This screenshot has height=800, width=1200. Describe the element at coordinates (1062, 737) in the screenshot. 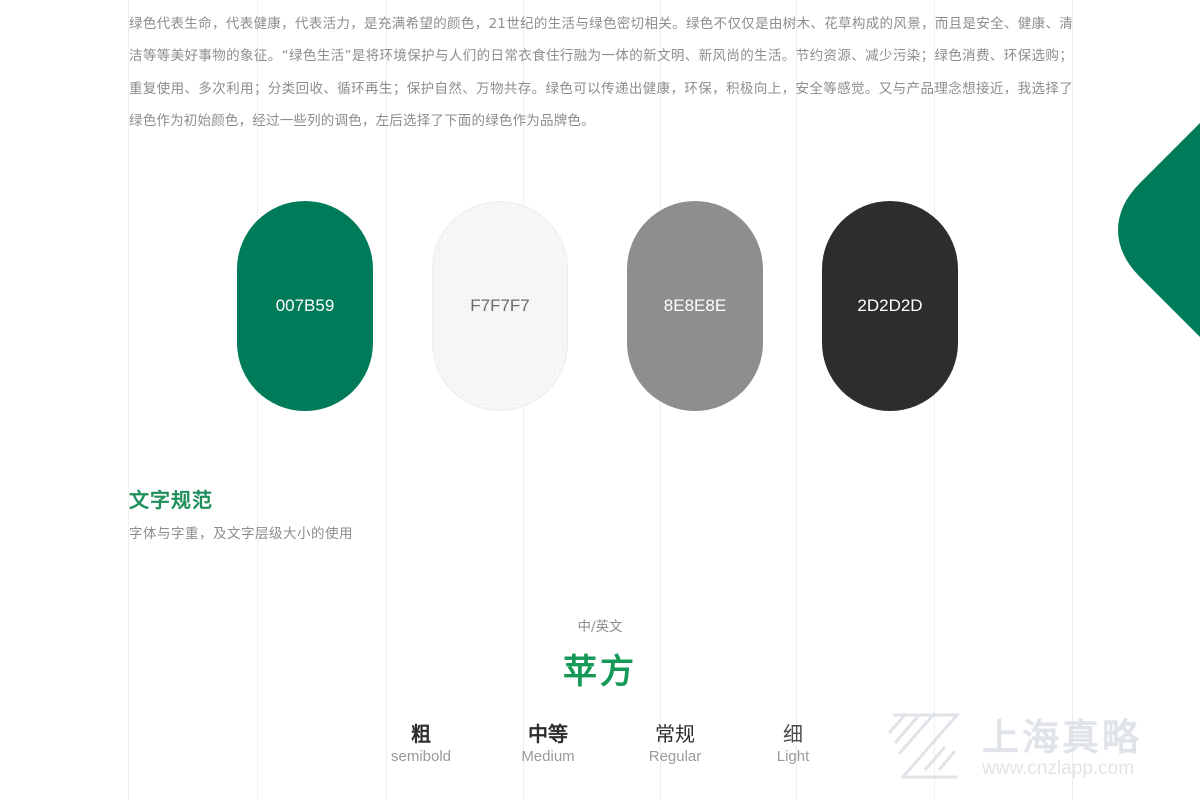

I see `watermark-company-name: 上海真略` at that location.